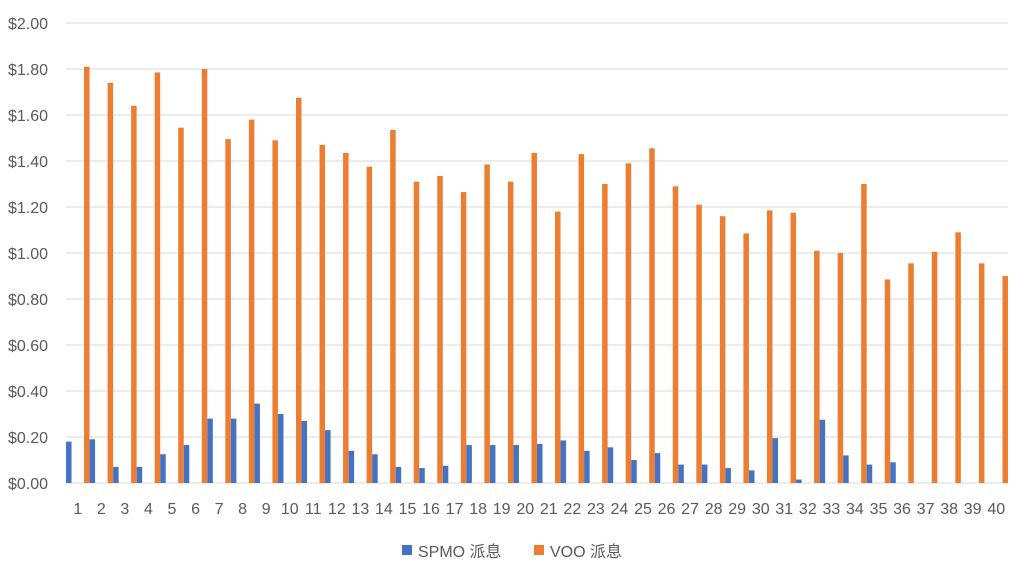 Image resolution: width=1024 pixels, height=577 pixels. I want to click on y-tick-label: $2.00, so click(28, 24).